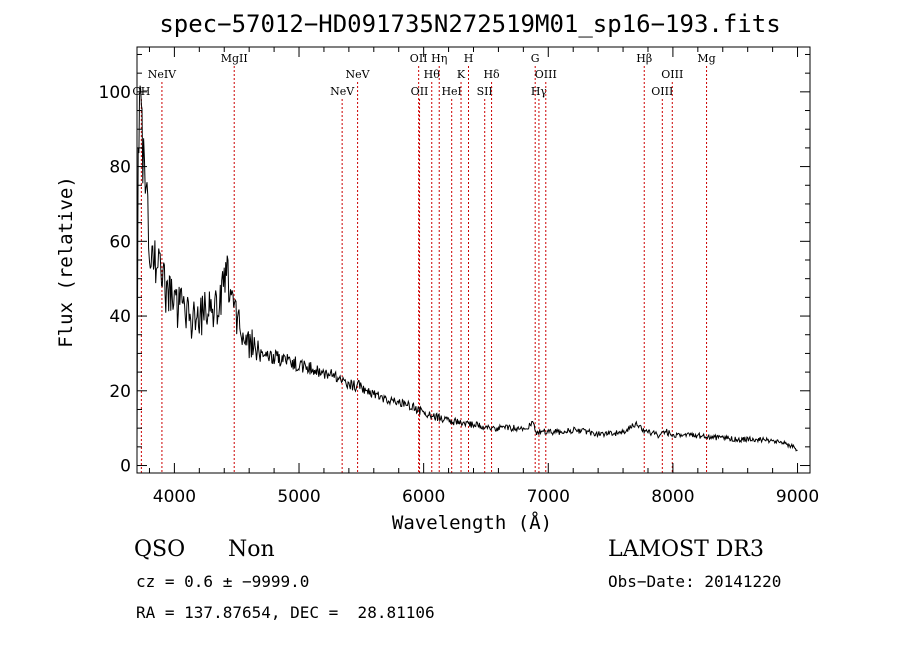 Image resolution: width=900 pixels, height=649 pixels. I want to click on x-axis-label: Wavelength (Å), so click(472, 522).